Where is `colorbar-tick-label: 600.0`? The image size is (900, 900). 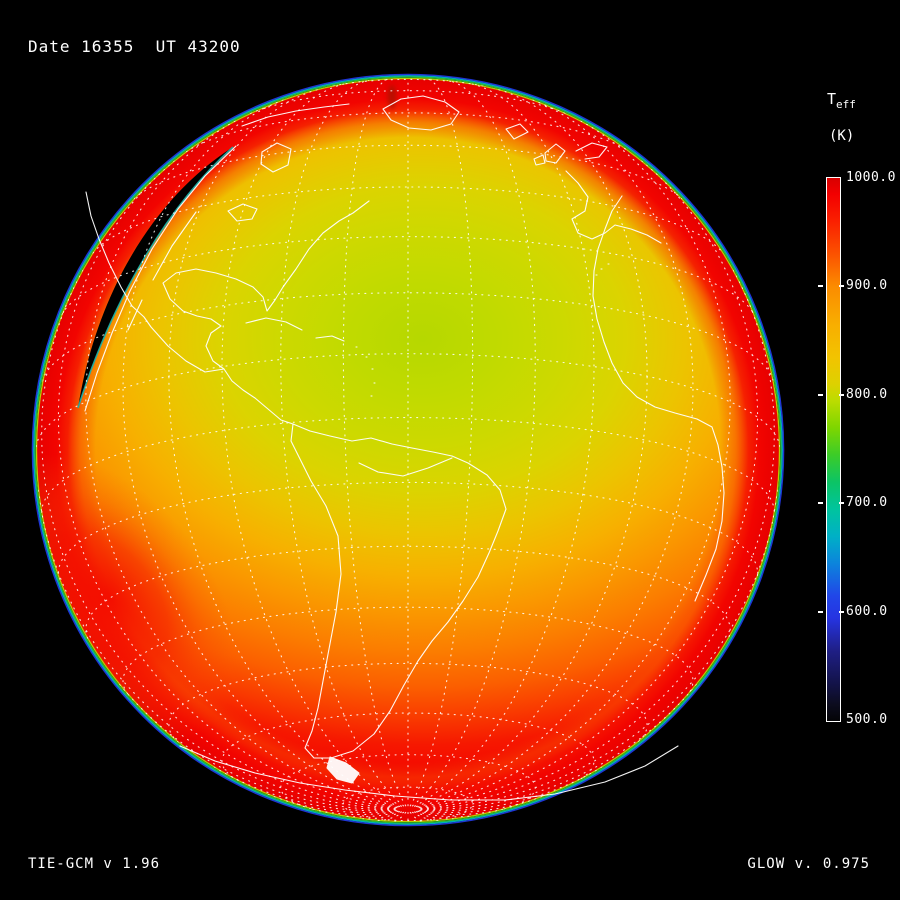 colorbar-tick-label: 600.0 is located at coordinates (867, 611).